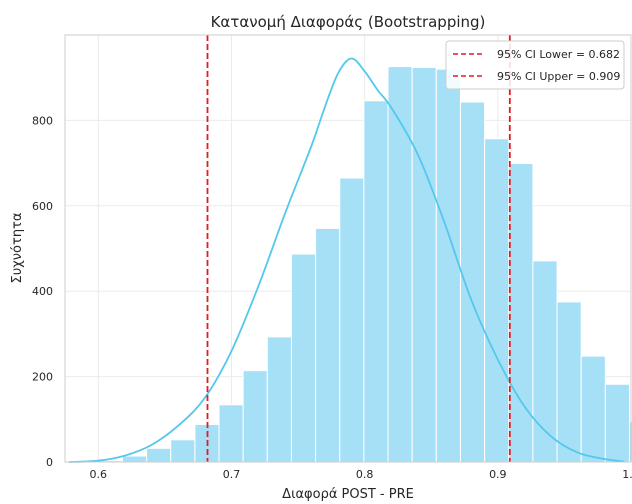  Describe the element at coordinates (42, 120) in the screenshot. I see `y-tick-label-4: 800` at that location.